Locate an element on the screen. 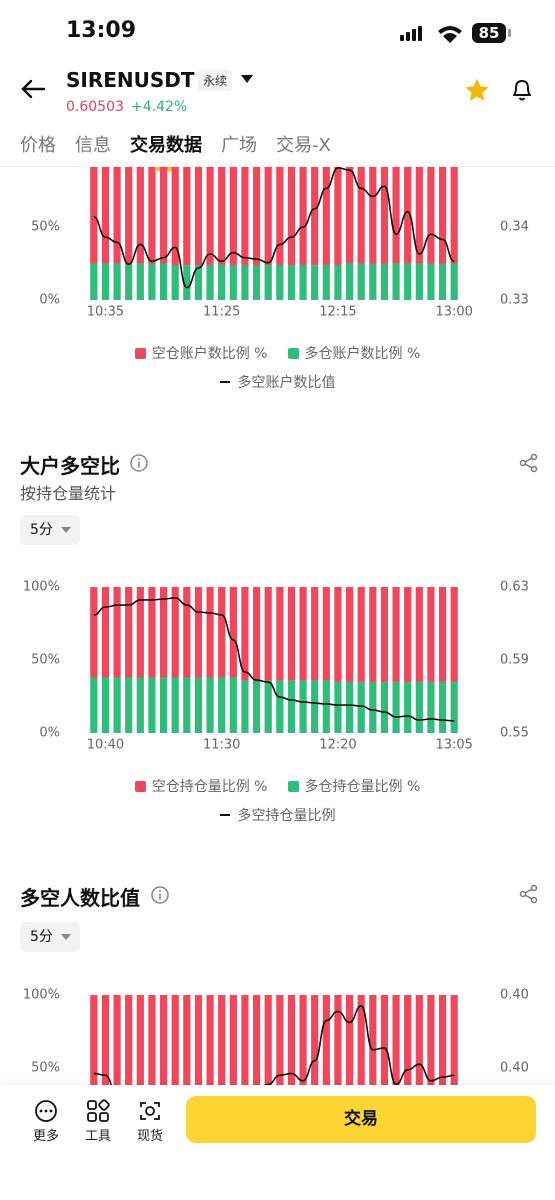  contract-tag: 永续 is located at coordinates (215, 80).